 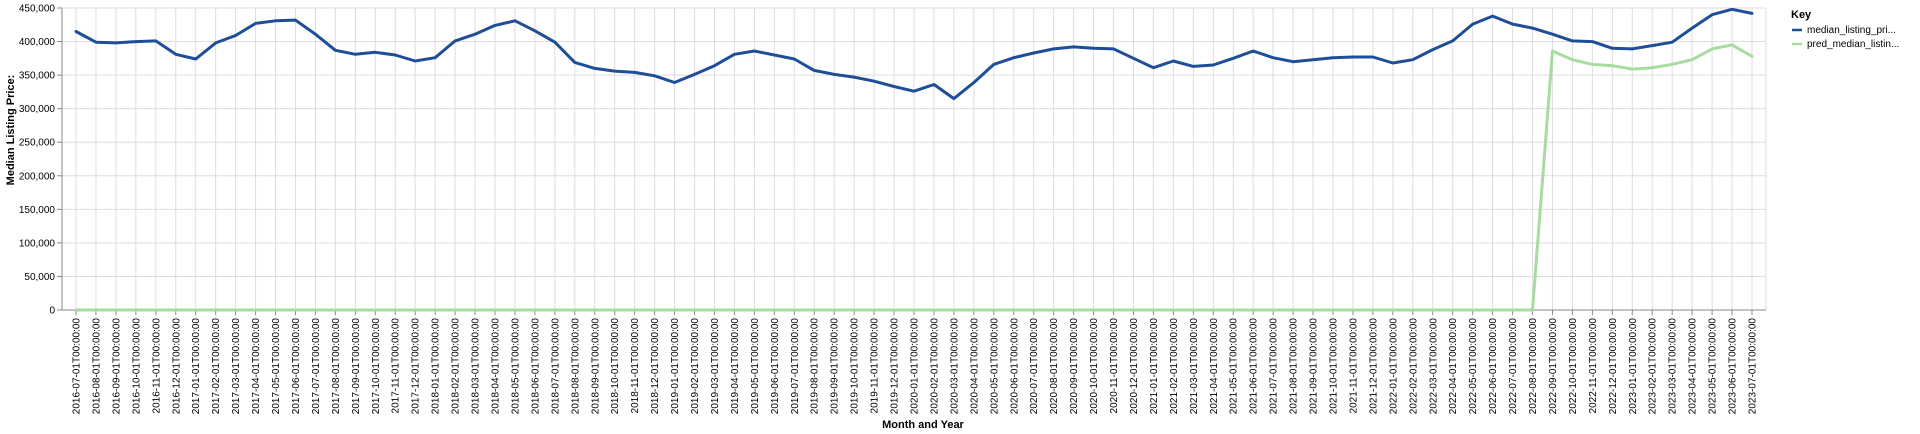 I want to click on x-tick-label: 2022-03-01T00:00:00, so click(x=1433, y=366).